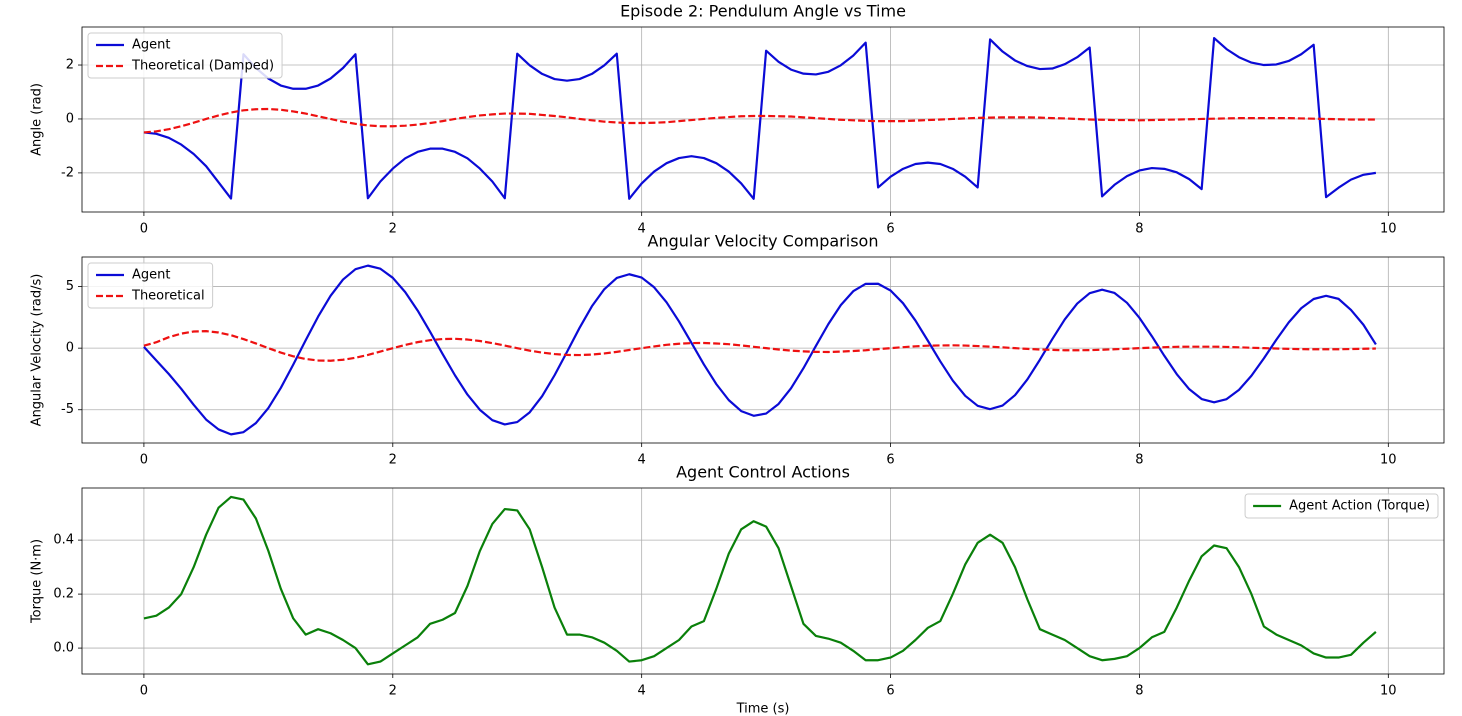  Describe the element at coordinates (37, 119) in the screenshot. I see `y-axis-label: Angle (rad)` at that location.